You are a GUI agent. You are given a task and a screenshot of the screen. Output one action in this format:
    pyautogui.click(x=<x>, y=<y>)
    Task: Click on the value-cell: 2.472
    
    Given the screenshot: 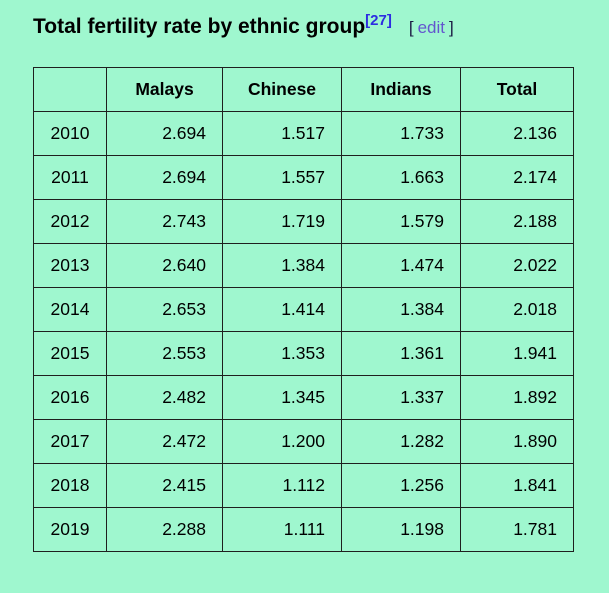 What is the action you would take?
    pyautogui.click(x=164, y=442)
    